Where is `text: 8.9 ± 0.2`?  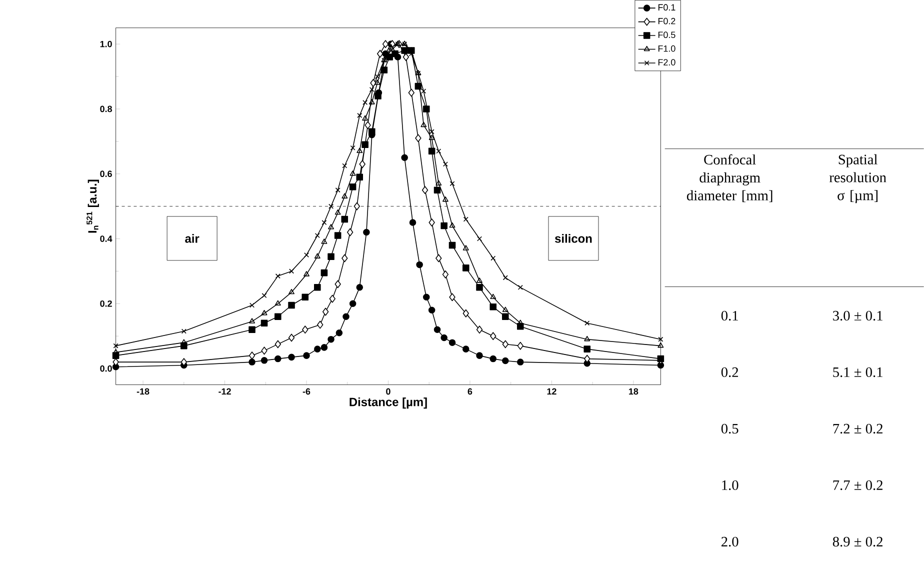
text: 8.9 ± 0.2 is located at coordinates (857, 541).